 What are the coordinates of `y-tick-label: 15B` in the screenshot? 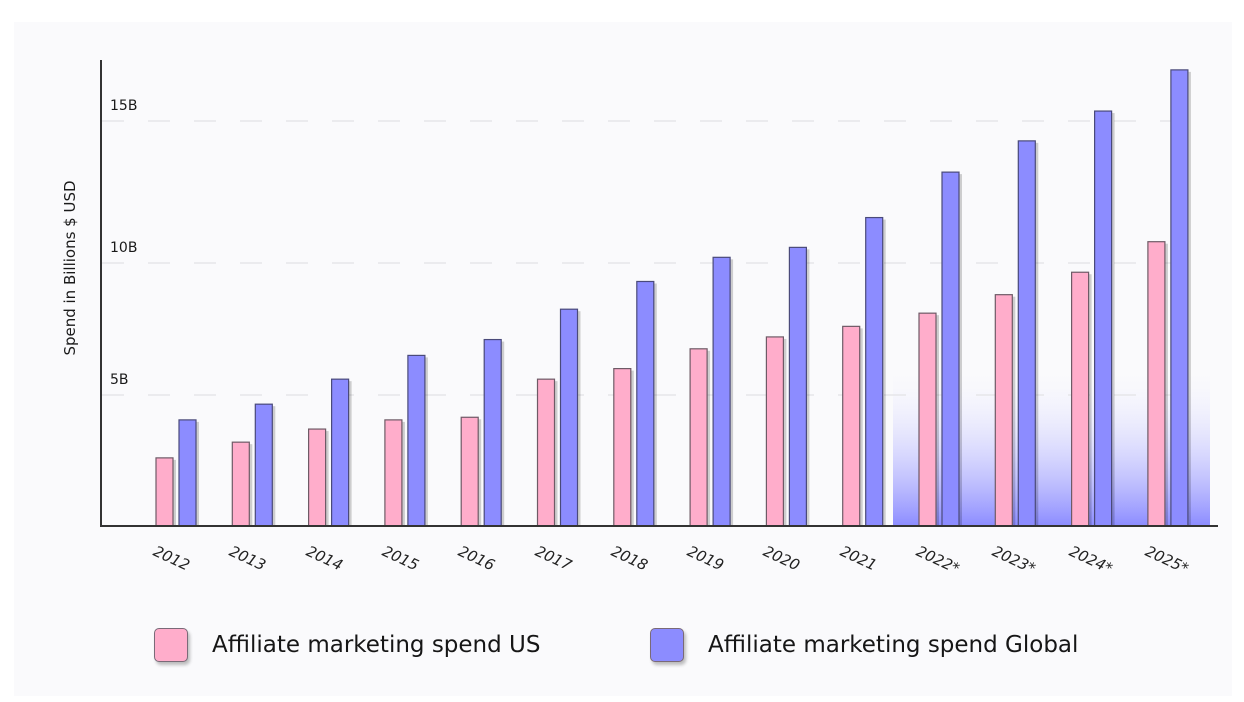 It's located at (124, 106).